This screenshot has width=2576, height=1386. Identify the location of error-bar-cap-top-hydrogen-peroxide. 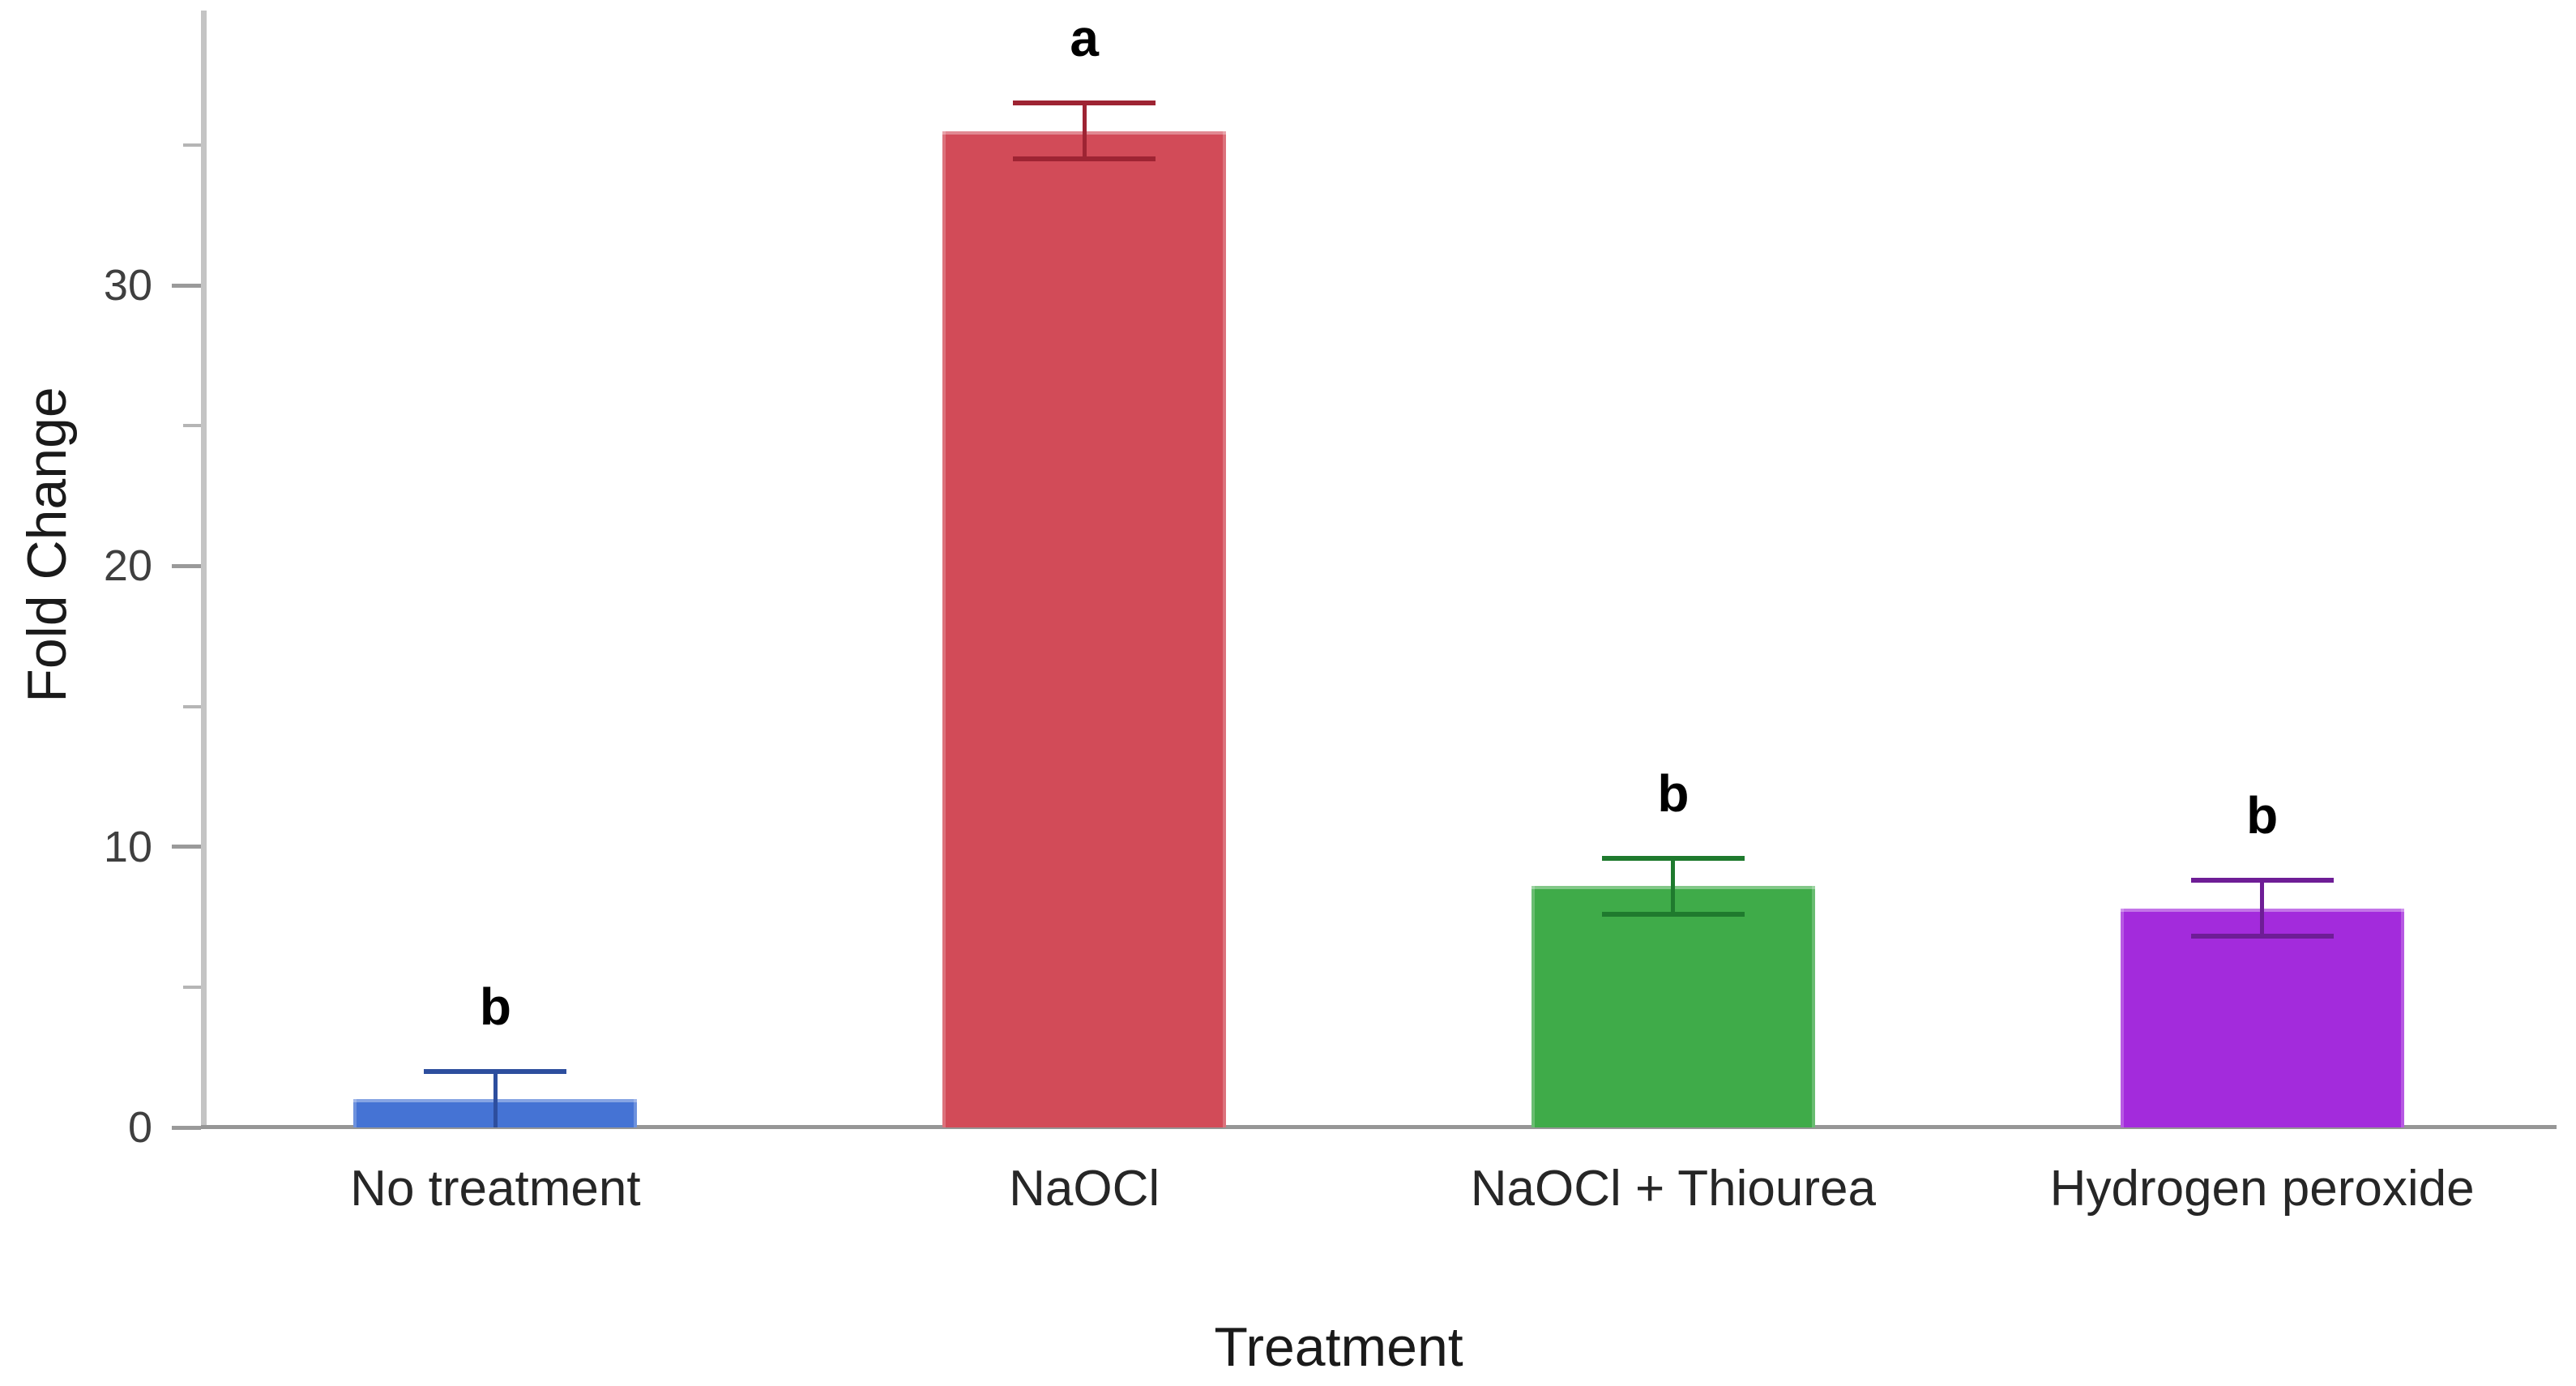
(2262, 881).